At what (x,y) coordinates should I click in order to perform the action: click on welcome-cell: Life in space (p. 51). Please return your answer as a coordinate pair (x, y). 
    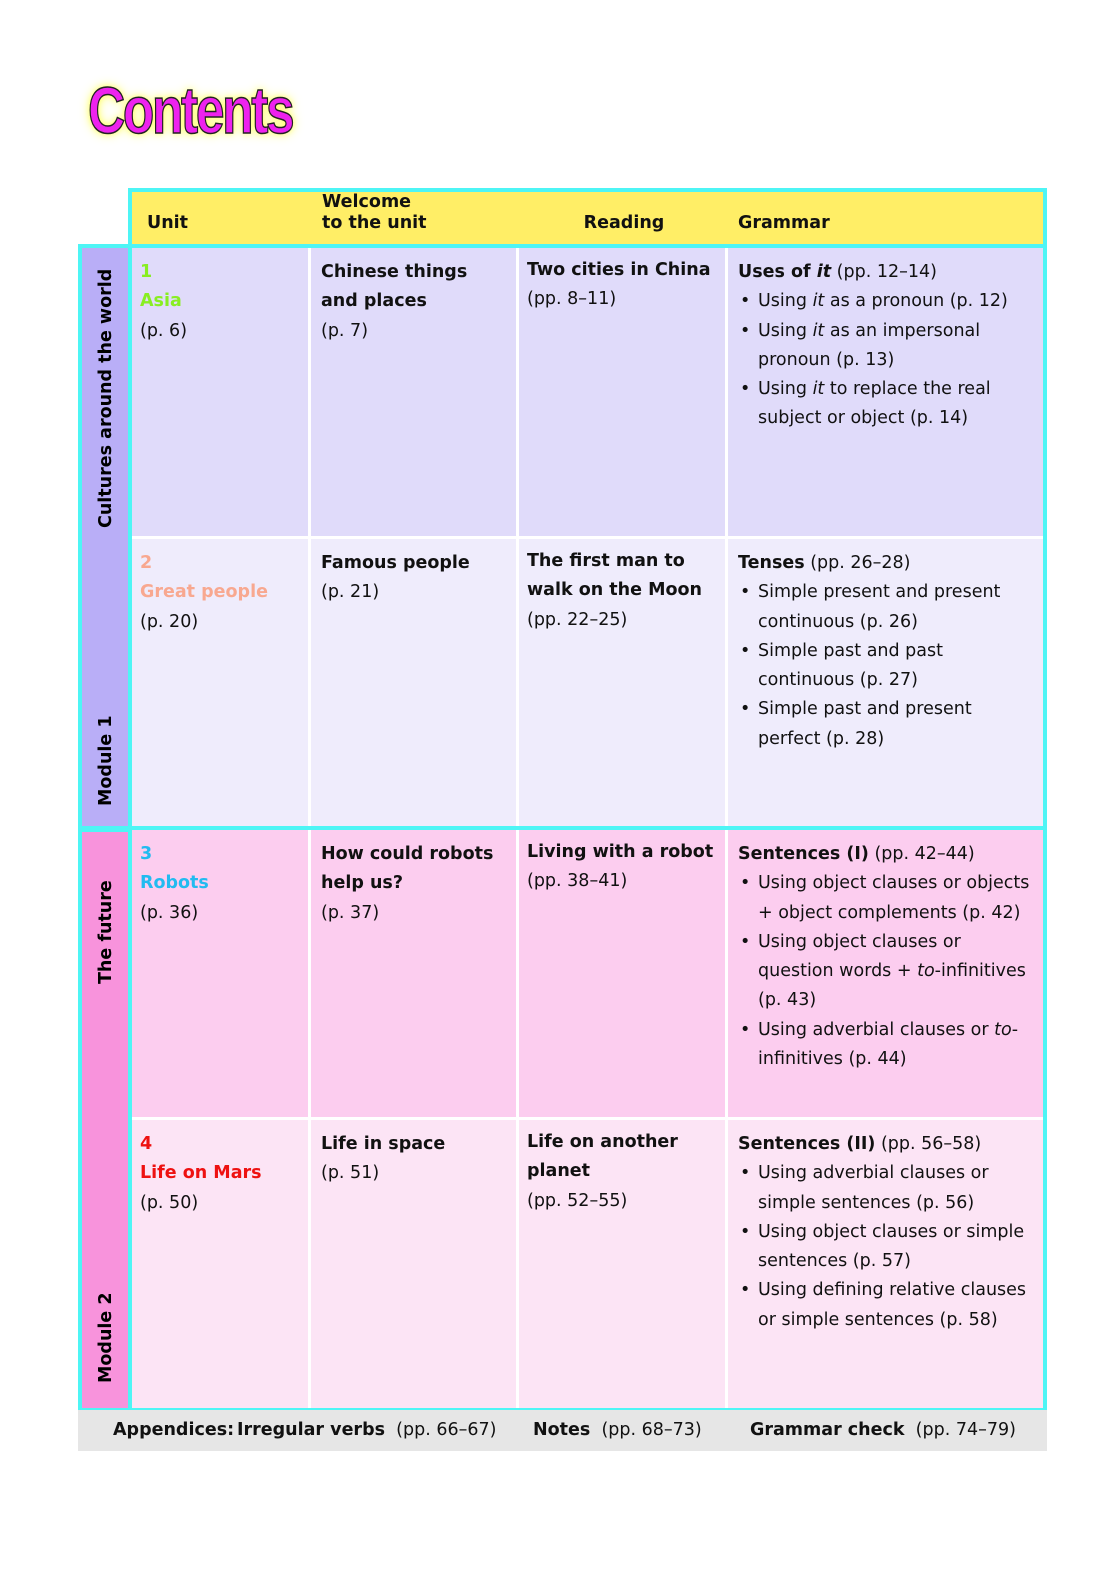
    Looking at the image, I should click on (413, 1264).